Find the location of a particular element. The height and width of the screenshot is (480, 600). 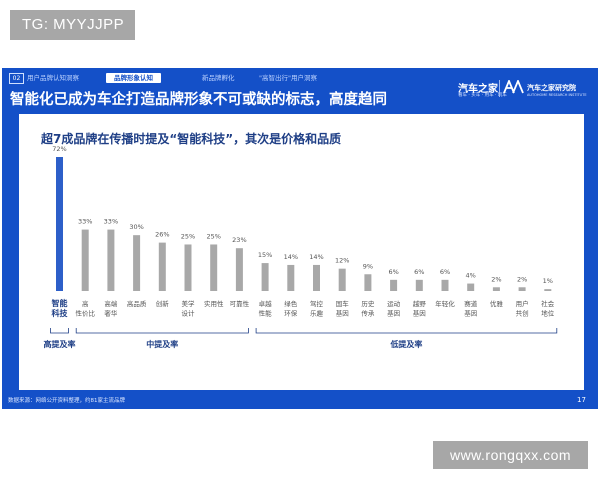

category-label: 赛道基因 is located at coordinates (471, 308).